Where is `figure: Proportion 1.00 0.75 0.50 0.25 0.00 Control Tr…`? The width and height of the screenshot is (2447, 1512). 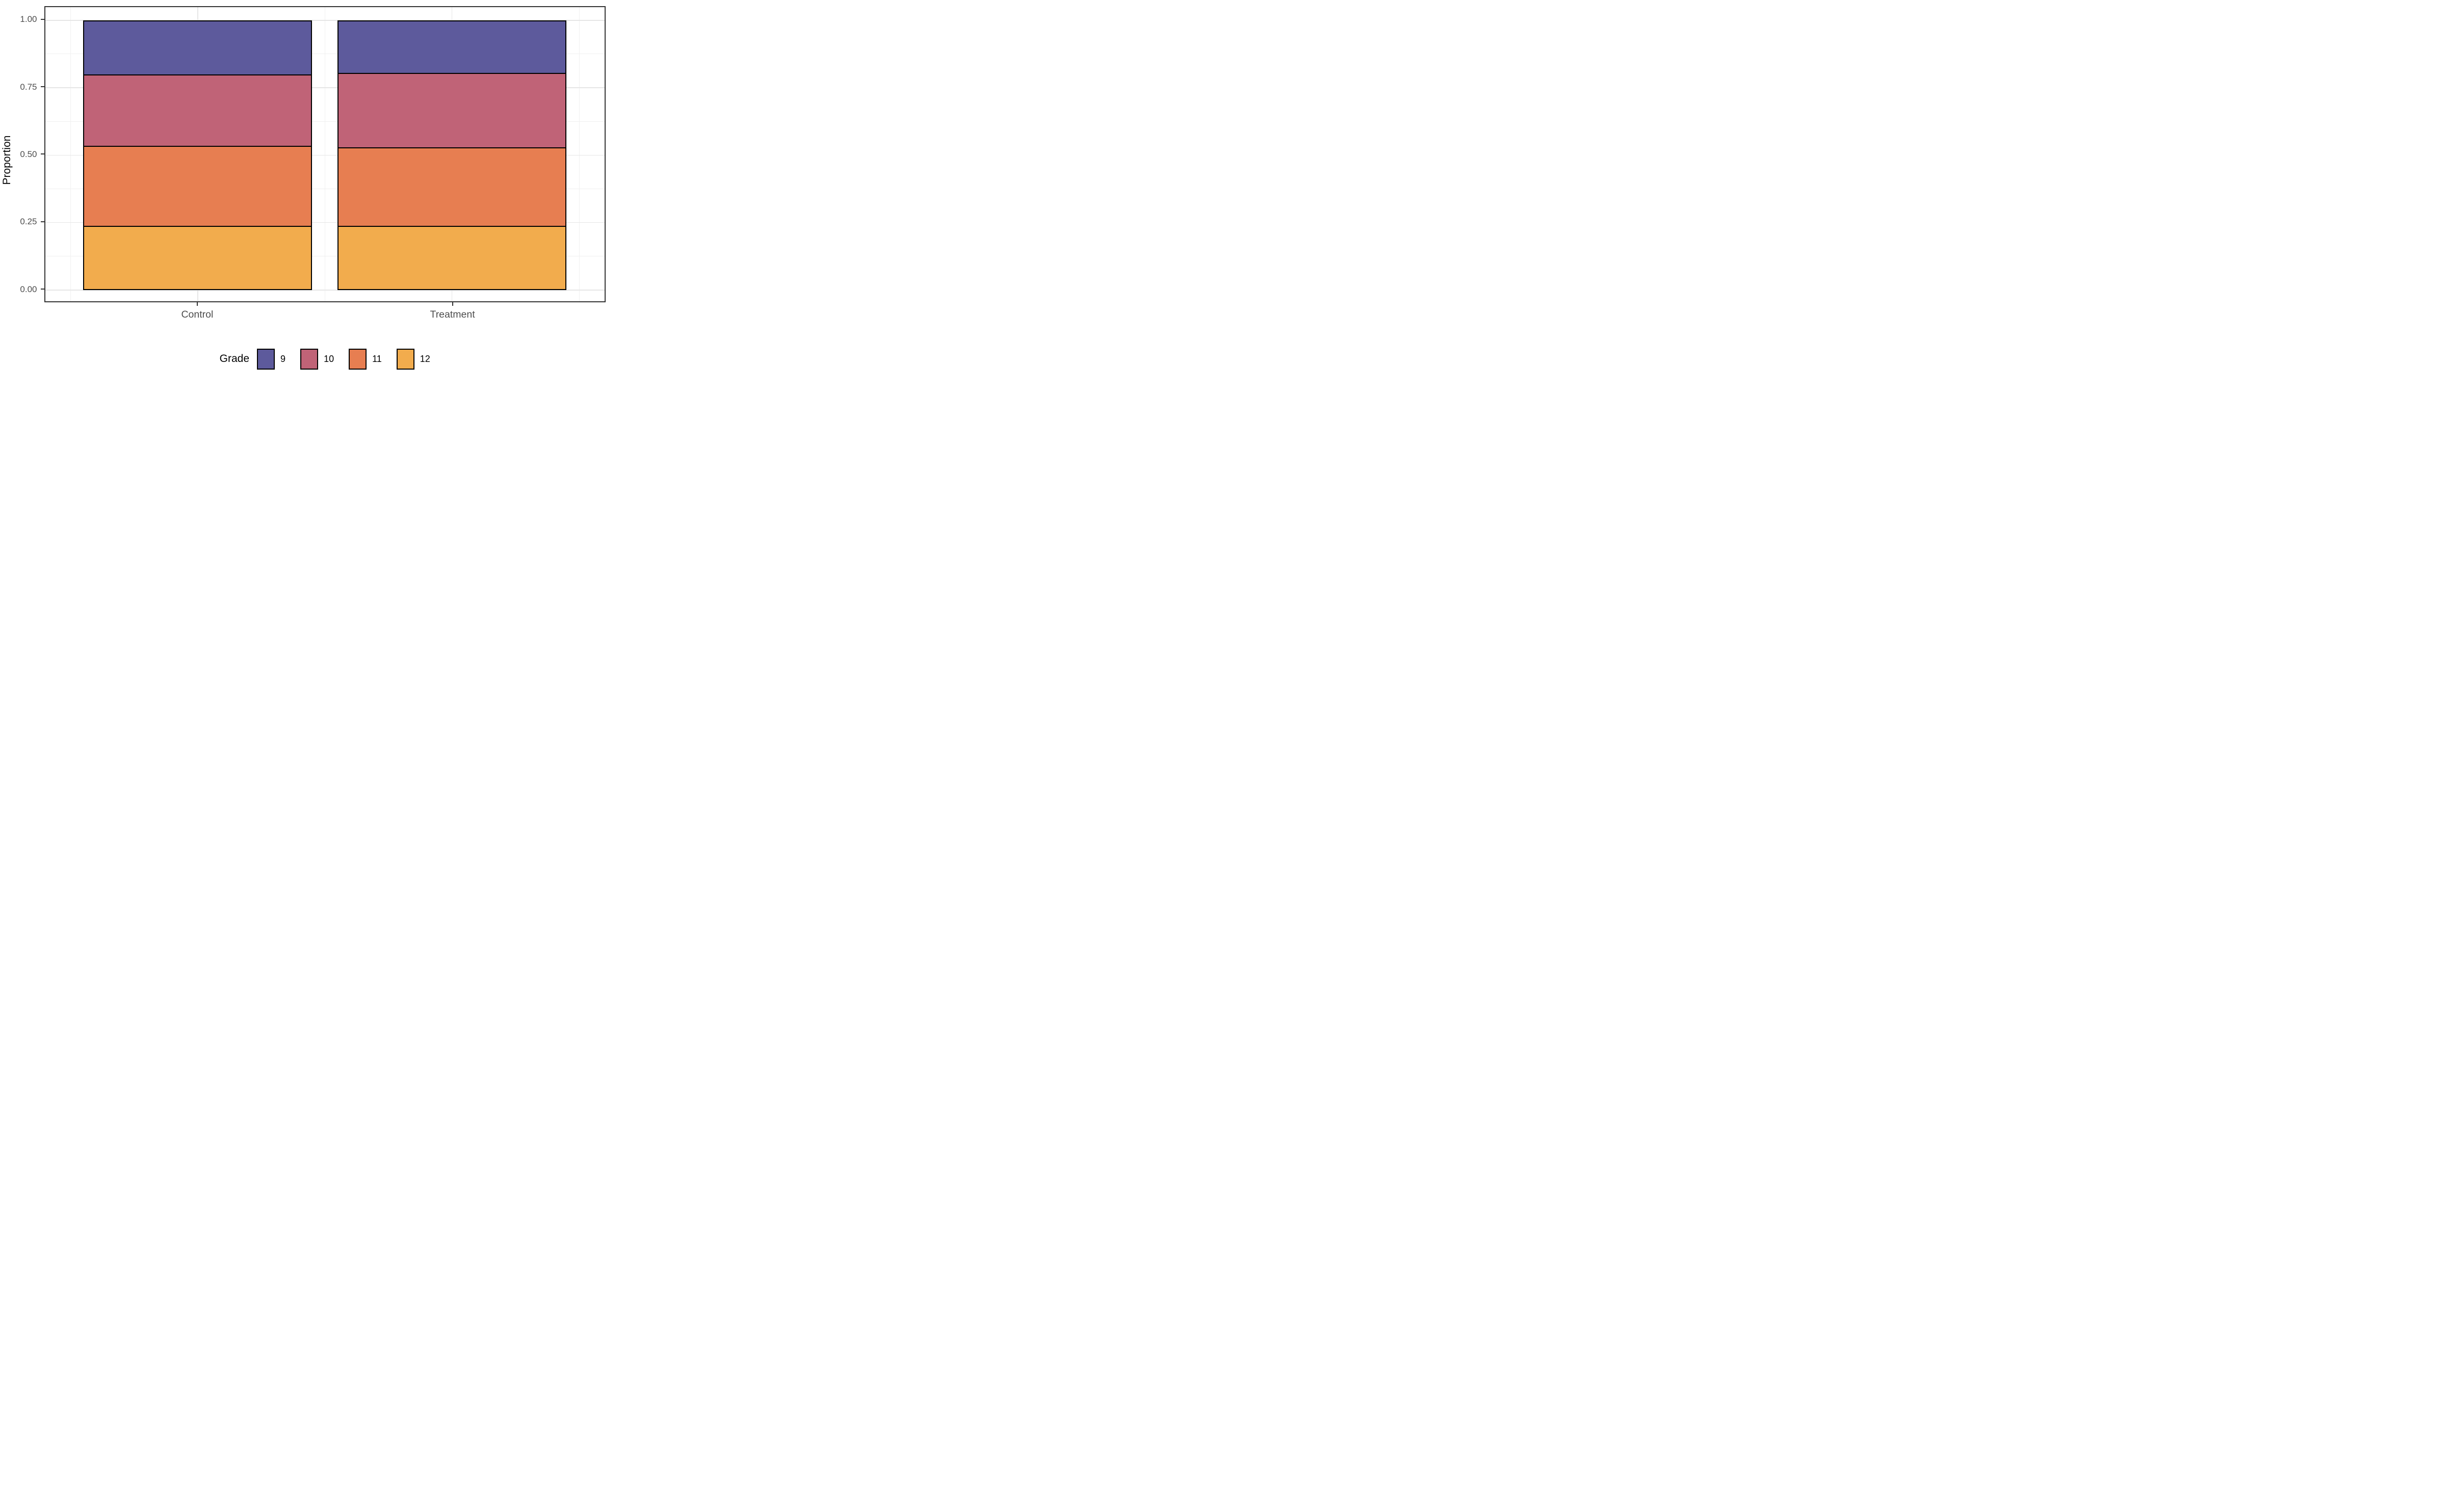
figure: Proportion 1.00 0.75 0.50 0.25 0.00 Control Tr… is located at coordinates (306, 189).